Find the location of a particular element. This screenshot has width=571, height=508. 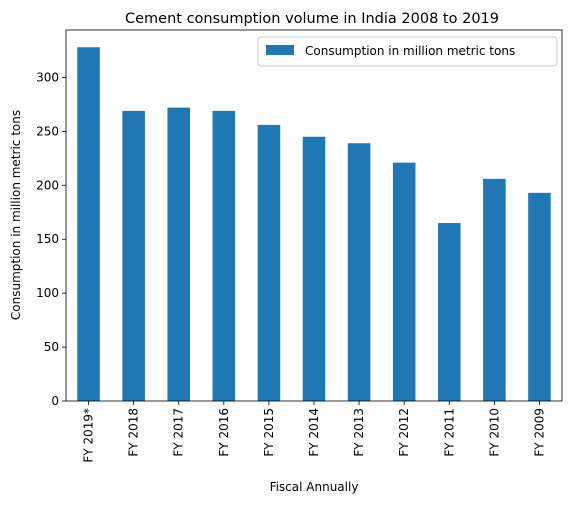

y-tick-label: 200 is located at coordinates (47, 185).